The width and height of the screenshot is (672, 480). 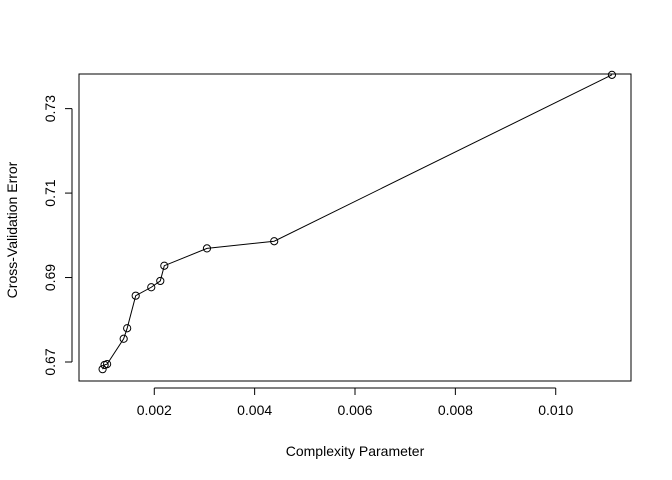 What do you see at coordinates (254, 410) in the screenshot?
I see `x-tick-label: 0.004` at bounding box center [254, 410].